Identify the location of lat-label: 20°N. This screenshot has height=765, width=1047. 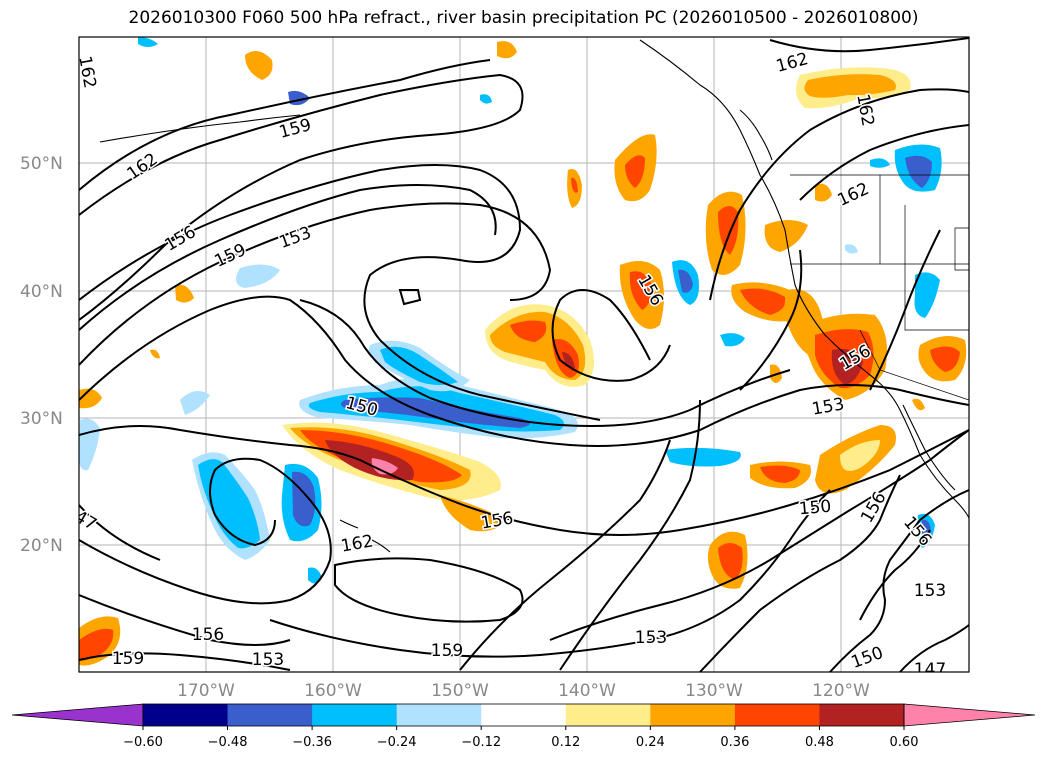
(41, 546).